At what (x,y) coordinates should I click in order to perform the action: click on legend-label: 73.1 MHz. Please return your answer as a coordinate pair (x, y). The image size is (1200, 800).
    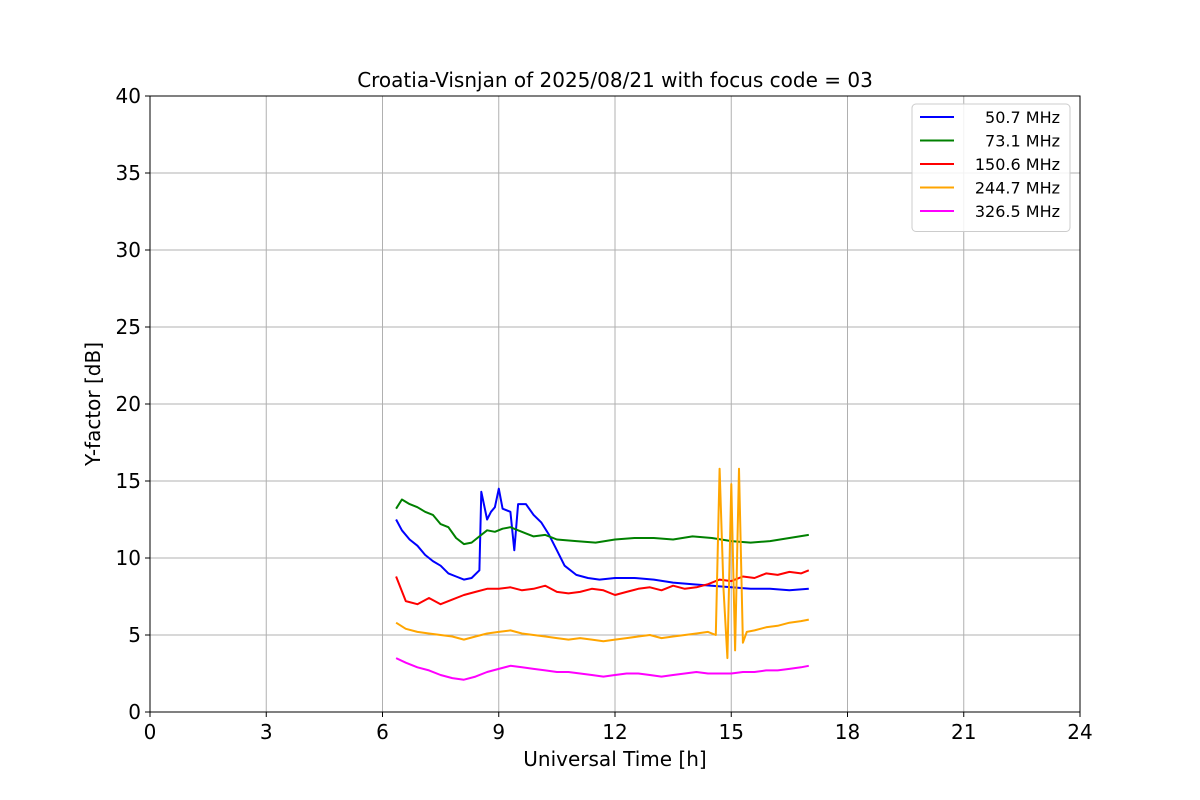
    Looking at the image, I should click on (1022, 141).